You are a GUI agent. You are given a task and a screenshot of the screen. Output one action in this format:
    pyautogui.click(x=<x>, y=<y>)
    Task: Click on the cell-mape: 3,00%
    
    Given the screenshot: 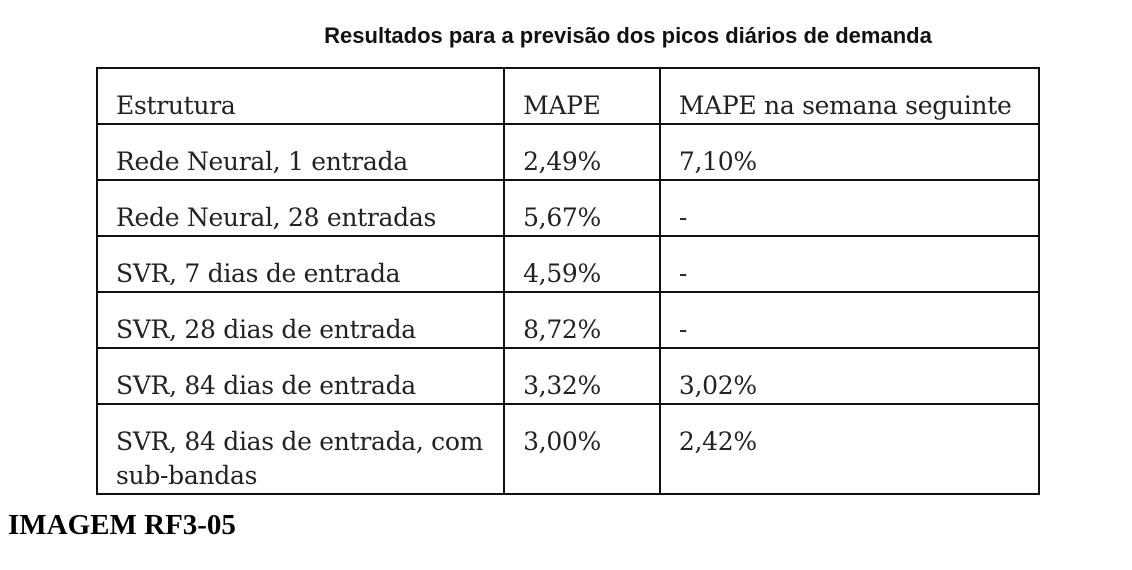 What is the action you would take?
    pyautogui.click(x=582, y=449)
    